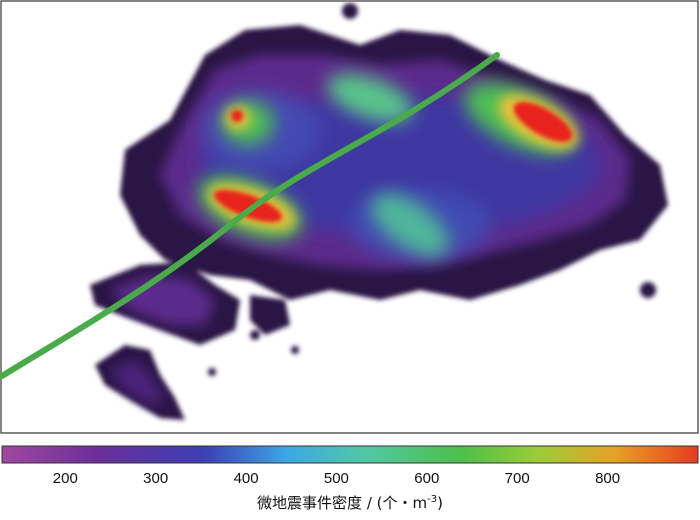  I want to click on purple-west-lobe, so click(162, 300).